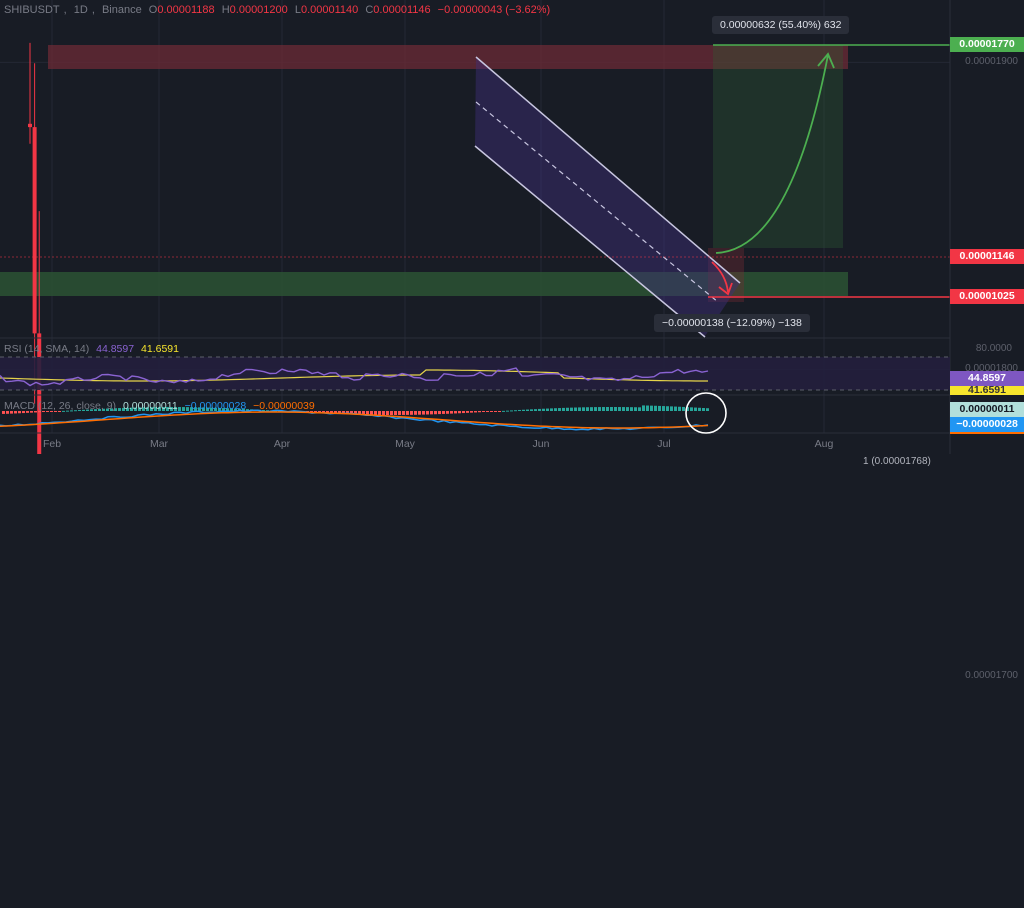 The image size is (1024, 908). What do you see at coordinates (987, 433) in the screenshot?
I see `macd-signal-tag` at bounding box center [987, 433].